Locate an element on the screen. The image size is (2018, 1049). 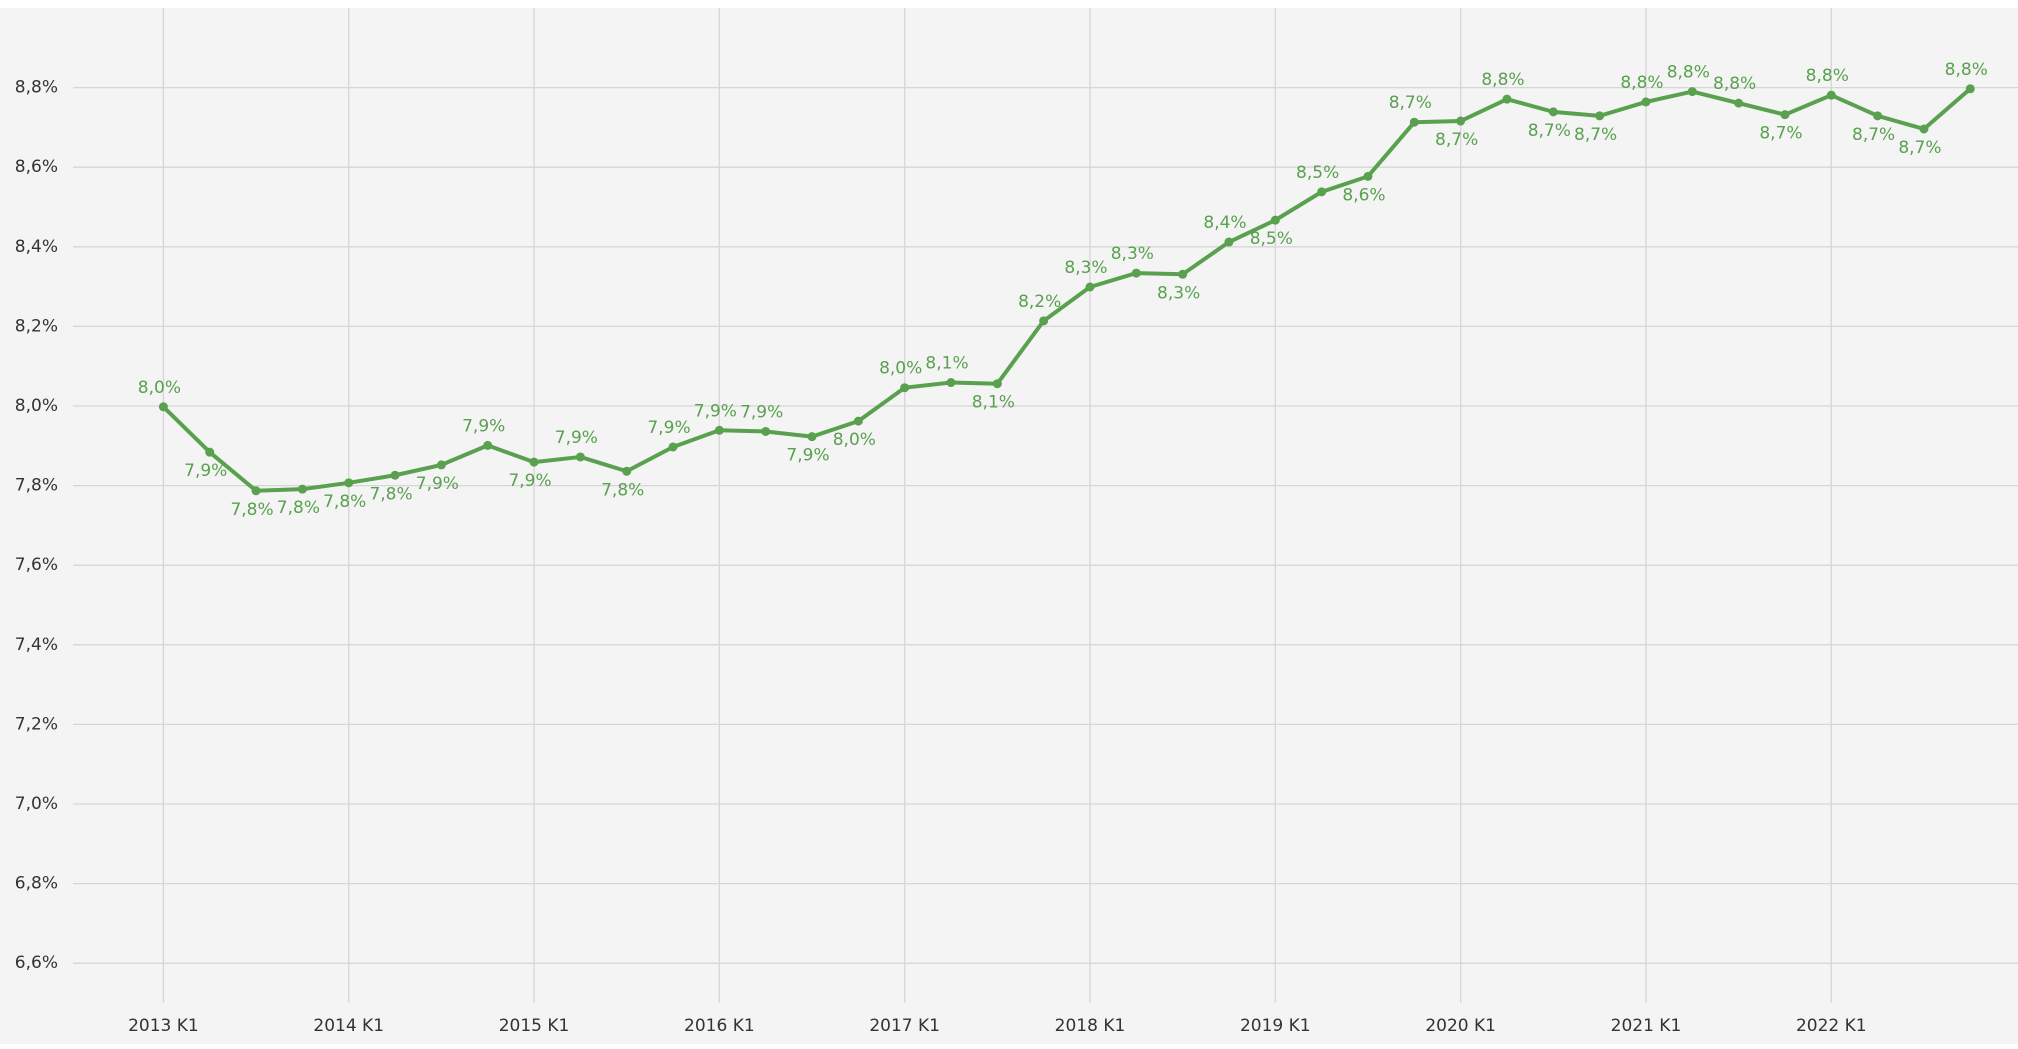
y-tick-label: 7,4% is located at coordinates (36, 645).